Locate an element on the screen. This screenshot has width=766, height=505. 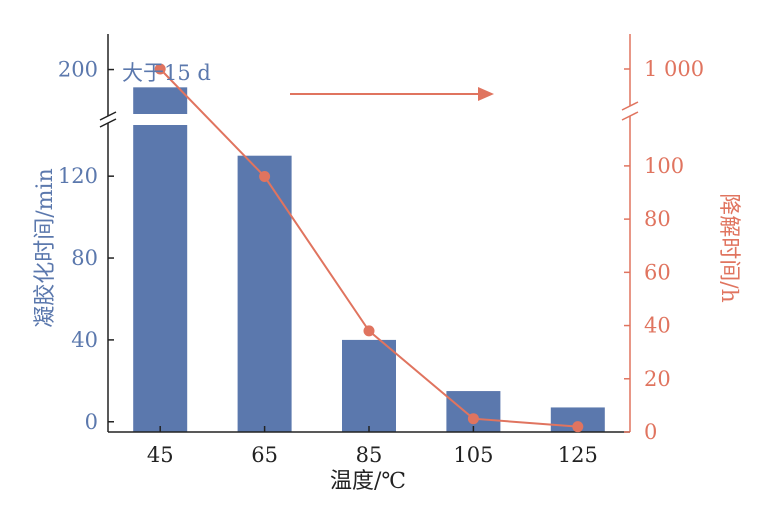
right-tick-label: 20 is located at coordinates (657, 379).